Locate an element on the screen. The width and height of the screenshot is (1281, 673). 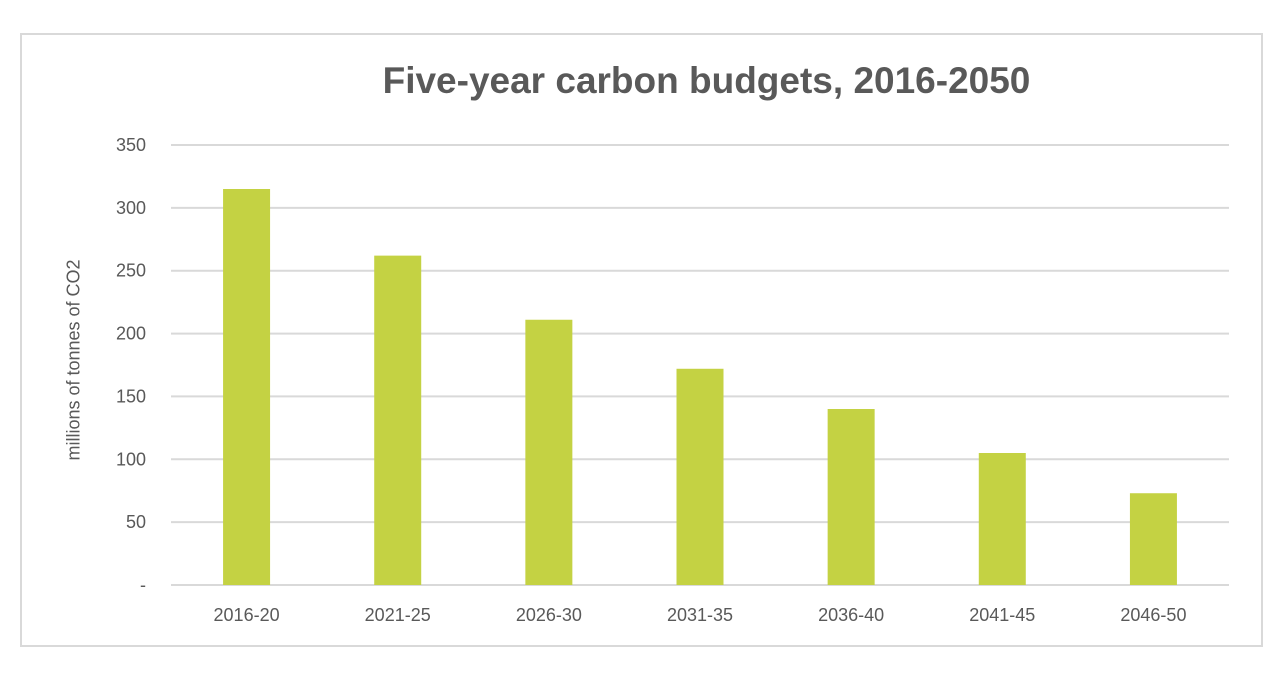
x-tick-label: 2046-50 is located at coordinates (1153, 615).